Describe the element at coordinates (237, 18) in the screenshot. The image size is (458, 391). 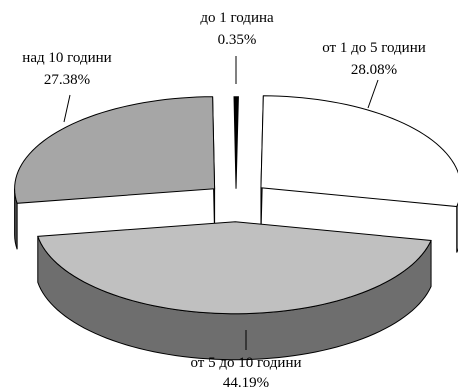
I see `slice-label-0-category: до 1 година` at that location.